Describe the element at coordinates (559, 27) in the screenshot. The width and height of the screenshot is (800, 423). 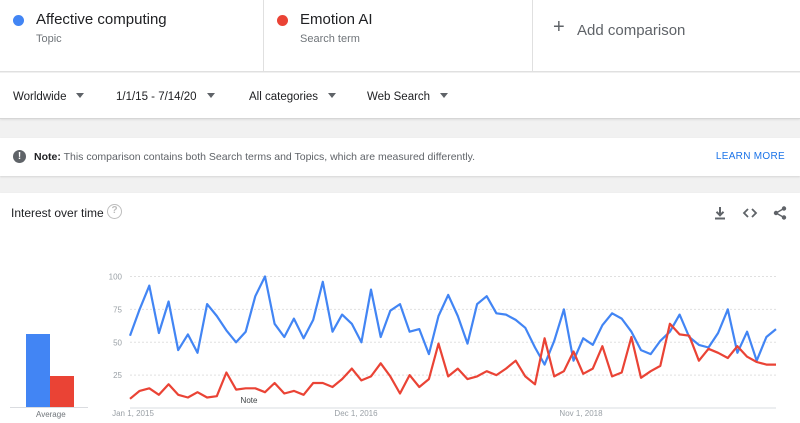
I see `plus-icon: +` at that location.